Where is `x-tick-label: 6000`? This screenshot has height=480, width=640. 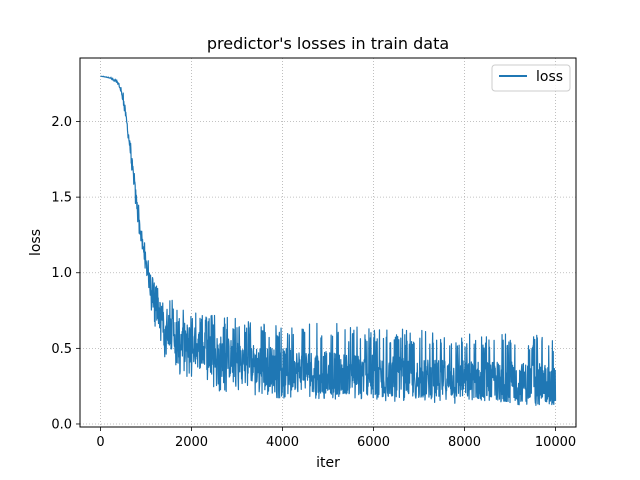 x-tick-label: 6000 is located at coordinates (373, 442).